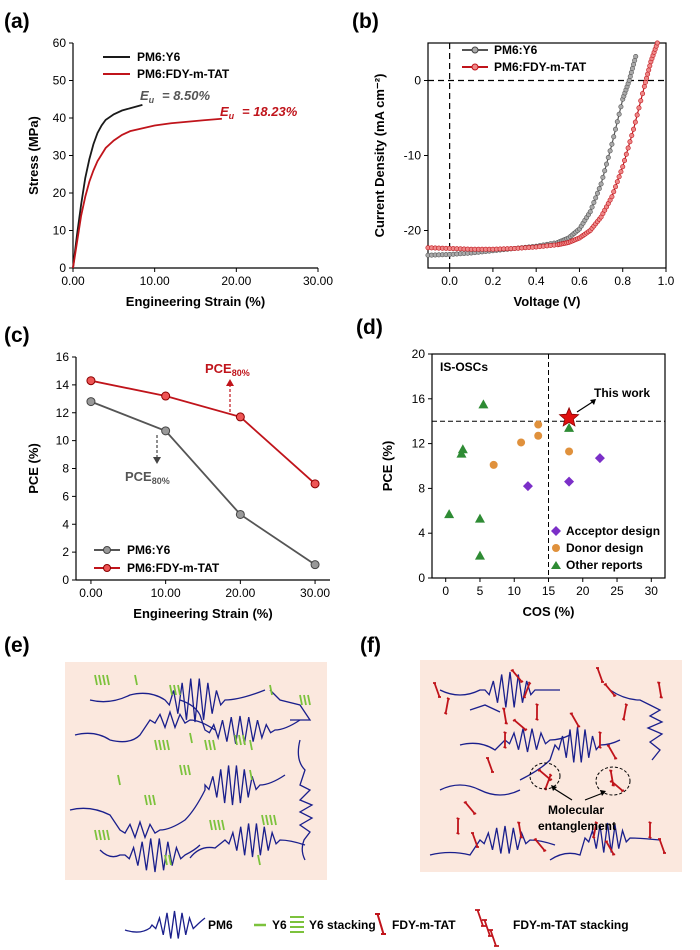  Describe the element at coordinates (138, 476) in the screenshot. I see `pce80-gray-text: PCE` at that location.